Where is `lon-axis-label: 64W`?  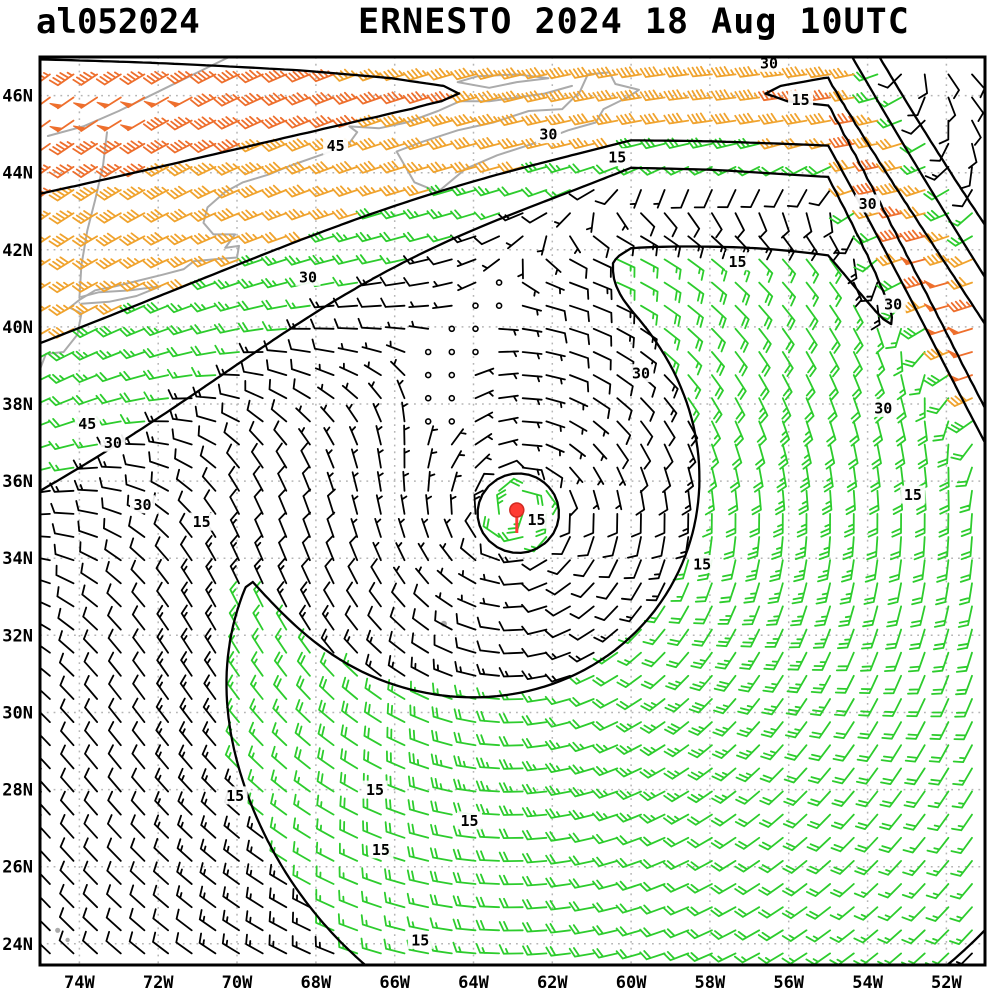 lon-axis-label: 64W is located at coordinates (473, 981).